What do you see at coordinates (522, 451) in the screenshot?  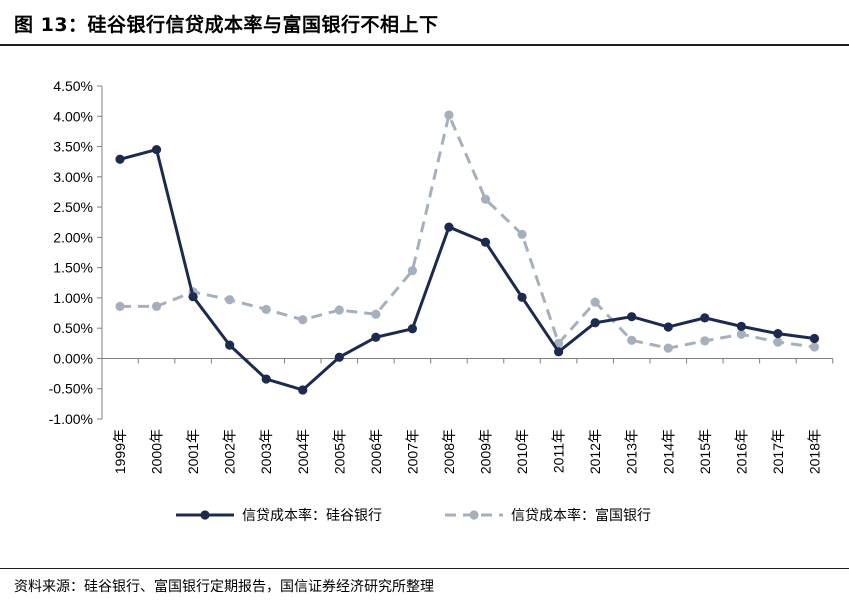 I see `x-tick-label: 2010年` at bounding box center [522, 451].